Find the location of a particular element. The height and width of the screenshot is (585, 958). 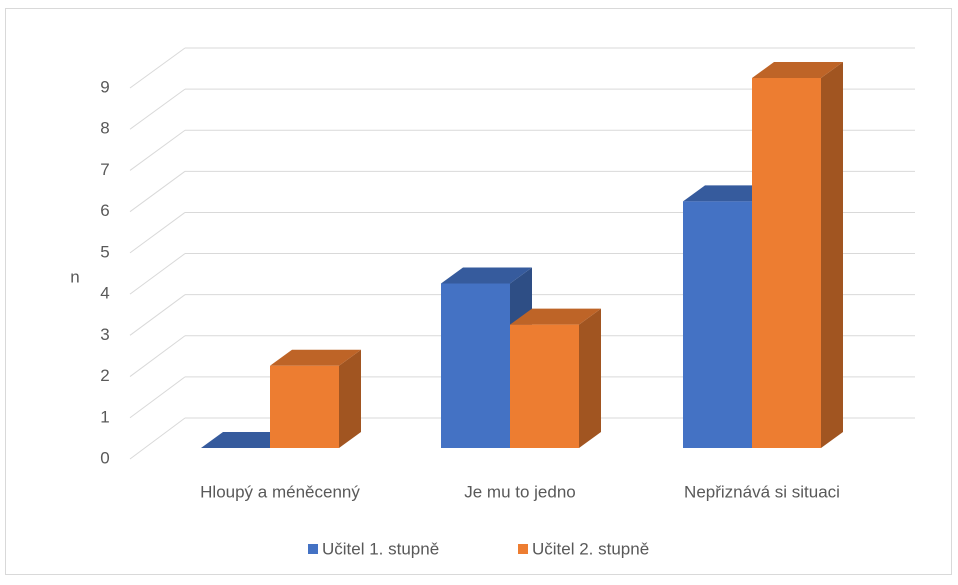

y-tick-label: 0 is located at coordinates (104, 457).